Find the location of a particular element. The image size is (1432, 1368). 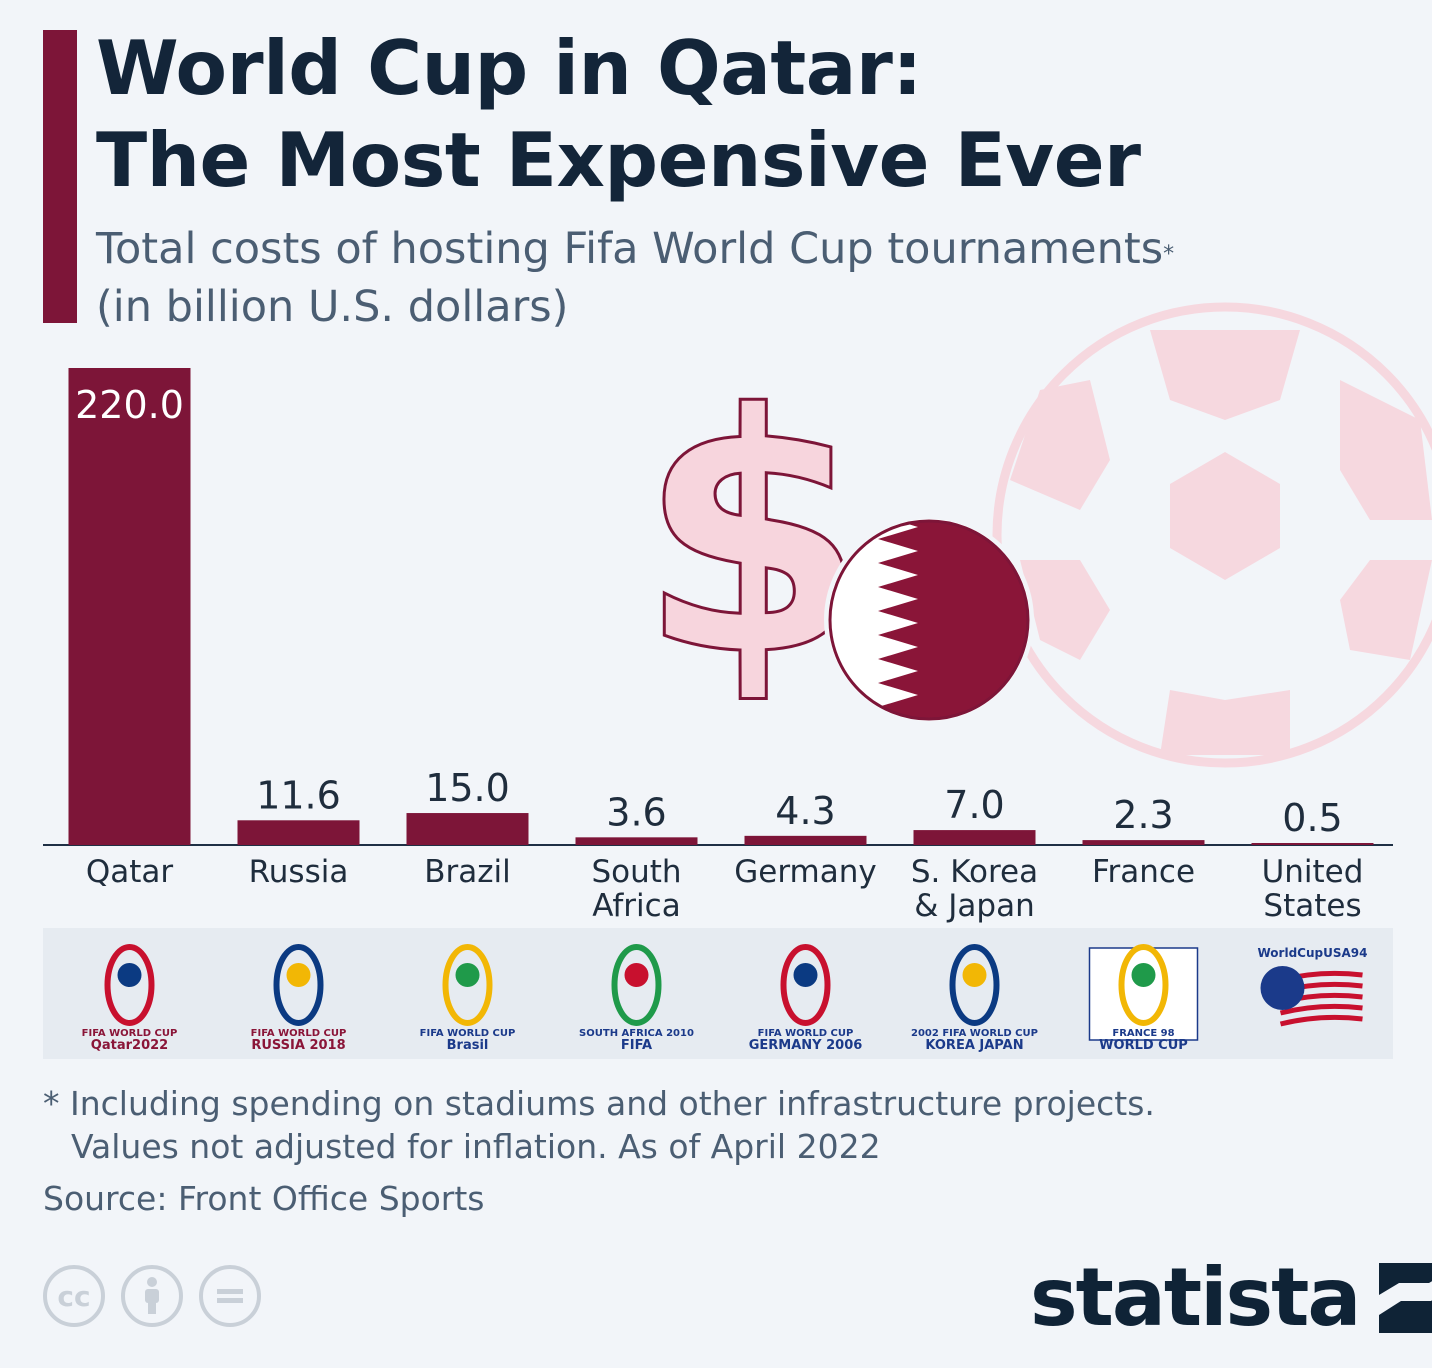

dollar-sign-icon: $ is located at coordinates (753, 536).